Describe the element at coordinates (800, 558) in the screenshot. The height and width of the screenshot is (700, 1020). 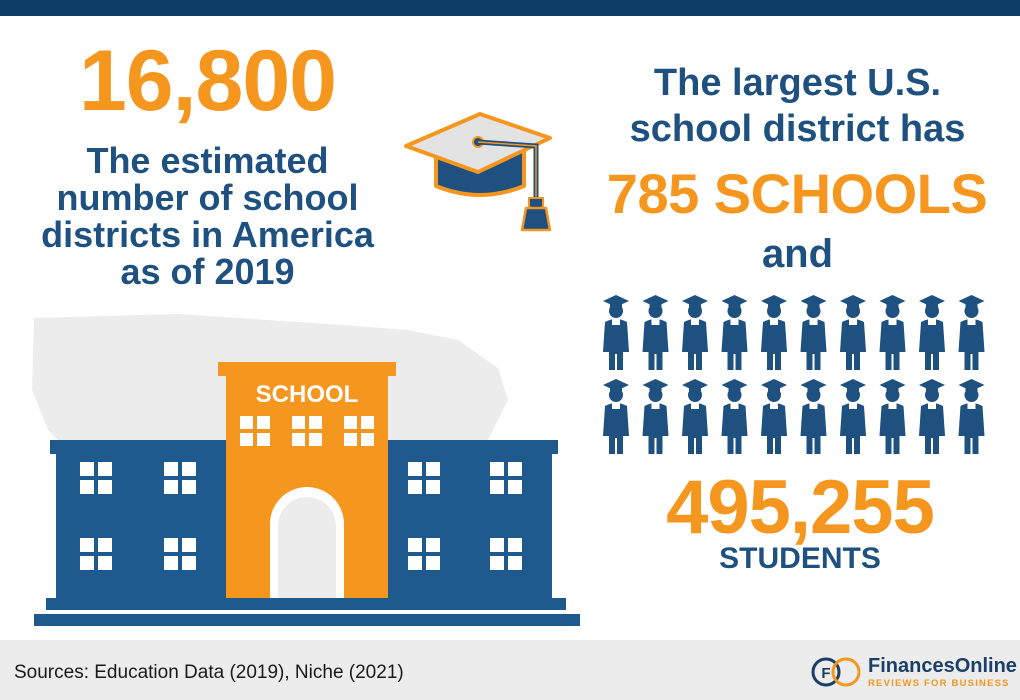
I see `students-label: STUDENTS` at that location.